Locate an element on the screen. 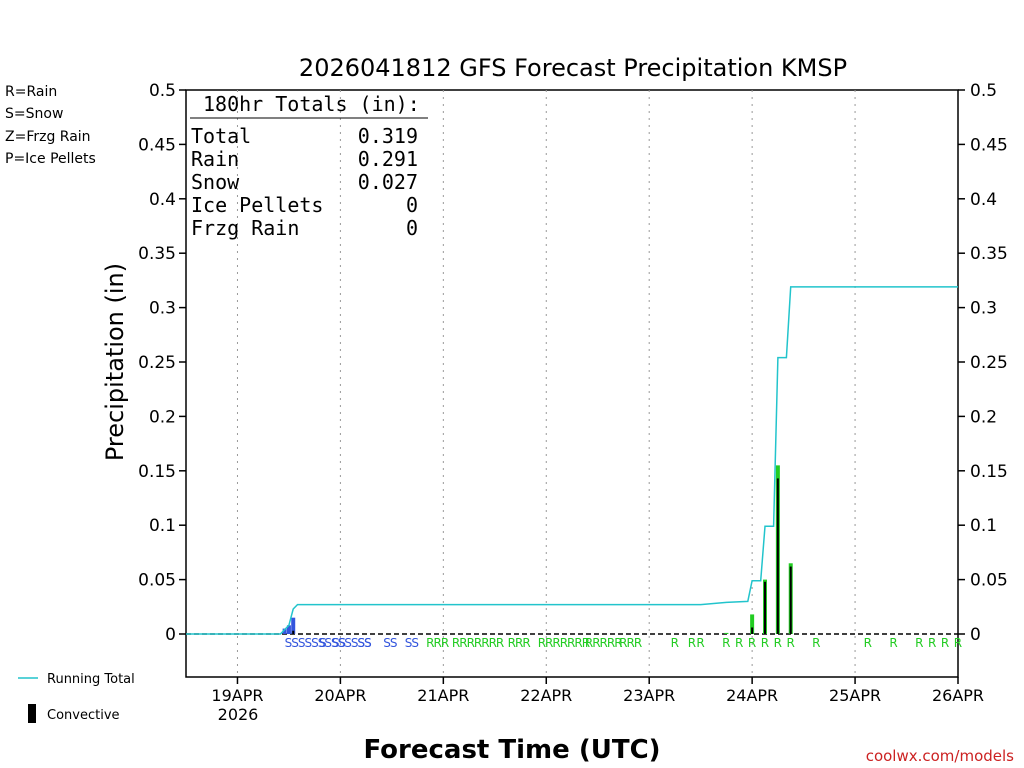 The image size is (1024, 768). totals-row-value: 0.319 is located at coordinates (388, 136).